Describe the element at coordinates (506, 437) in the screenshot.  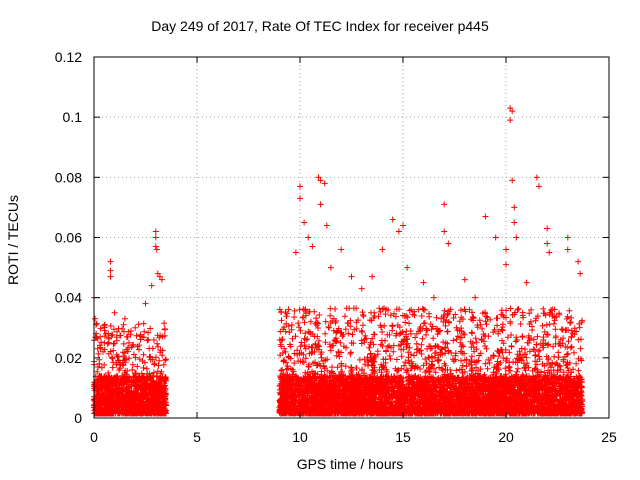
I see `x-tick-label: 20` at that location.